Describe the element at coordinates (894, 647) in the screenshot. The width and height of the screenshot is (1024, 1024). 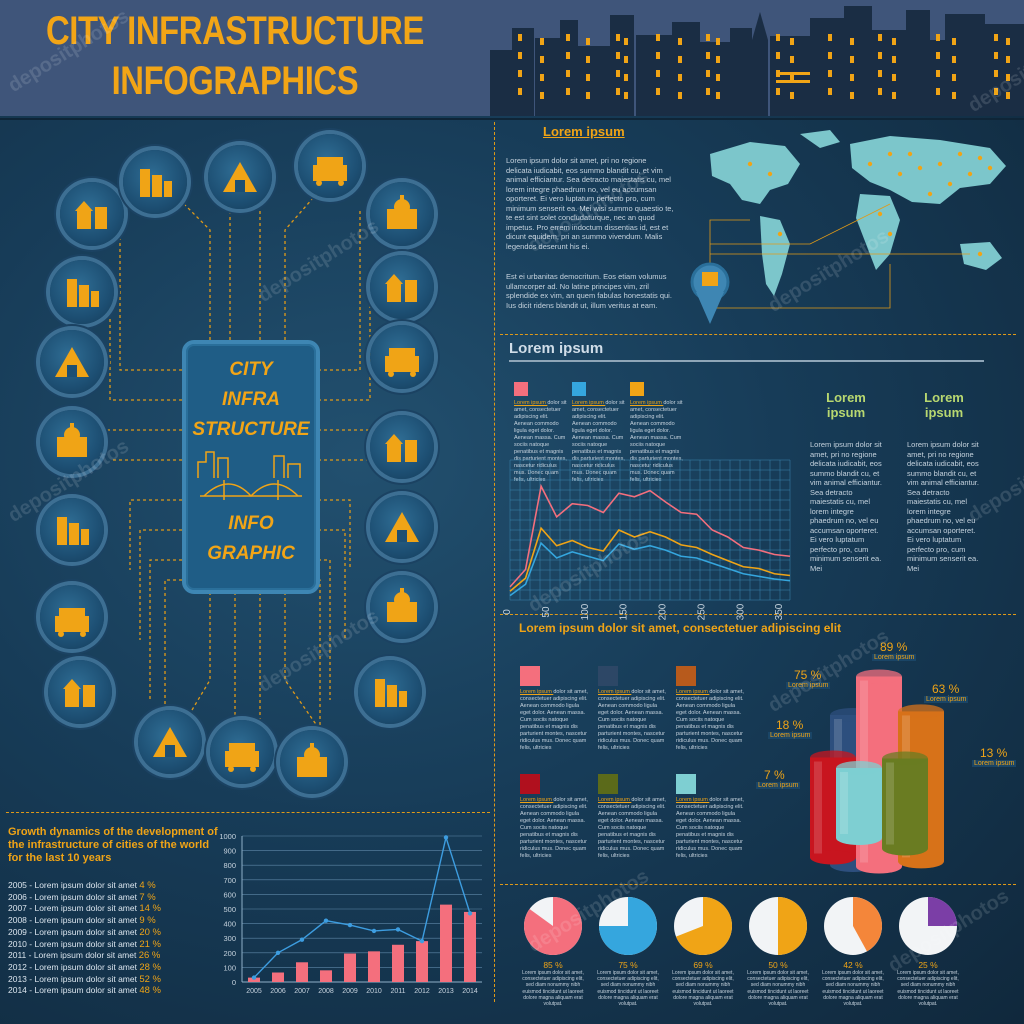
I see `cylinder-value-label: 89 %` at that location.